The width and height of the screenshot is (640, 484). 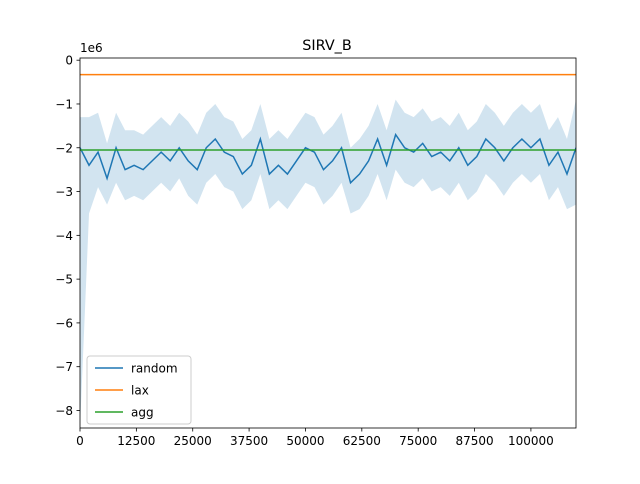 I want to click on legend-label: random, so click(x=154, y=369).